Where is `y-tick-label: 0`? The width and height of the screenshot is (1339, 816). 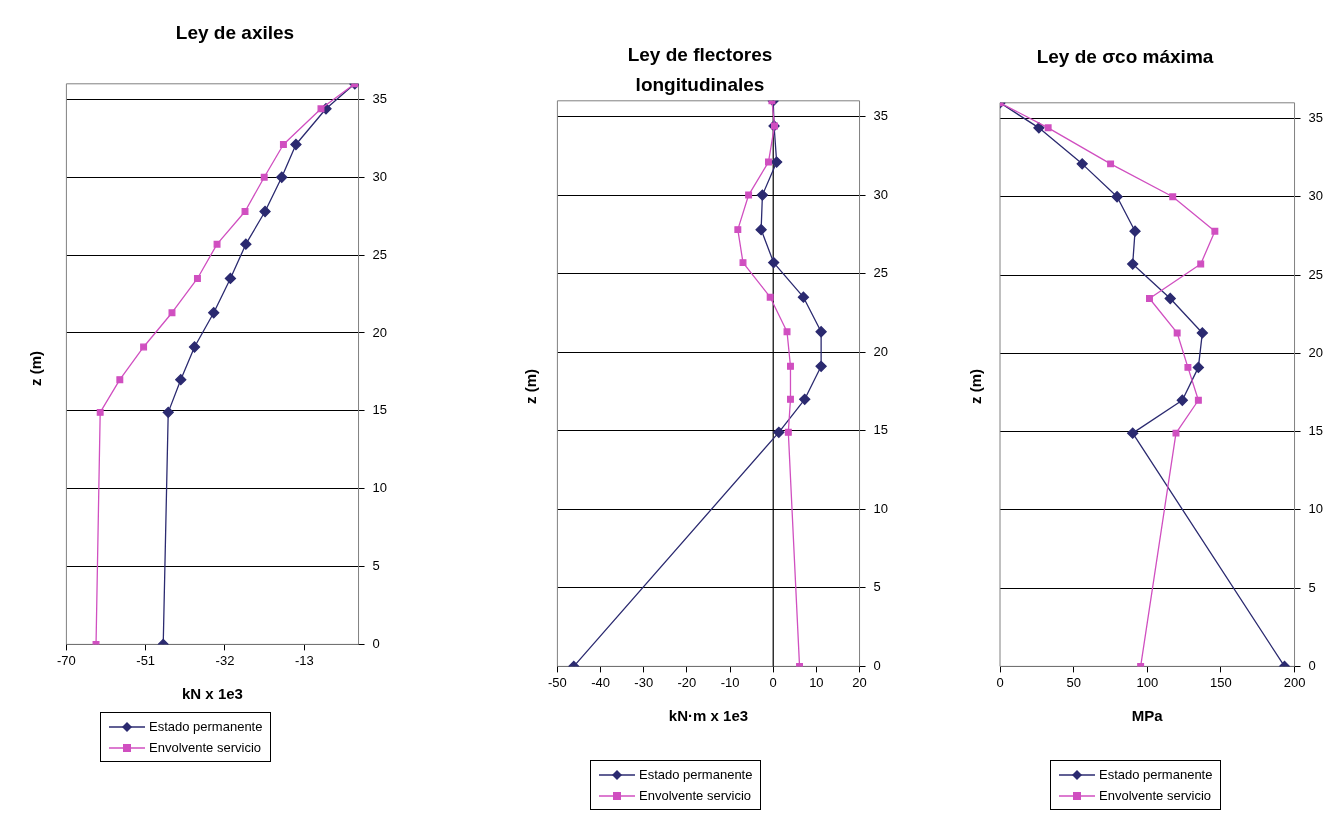
y-tick-label: 0 is located at coordinates (376, 643).